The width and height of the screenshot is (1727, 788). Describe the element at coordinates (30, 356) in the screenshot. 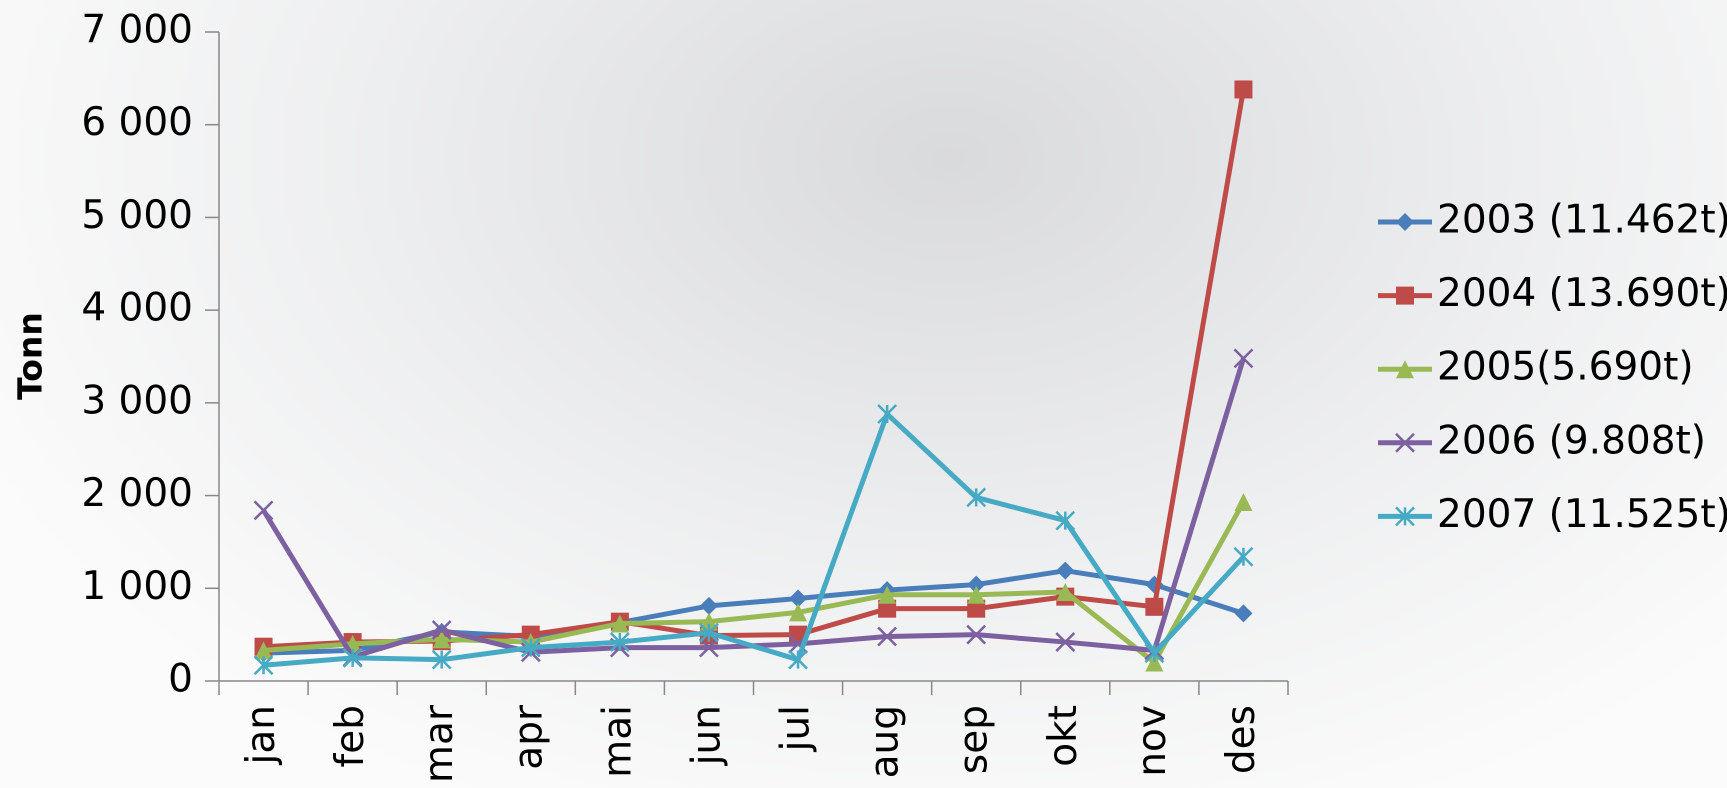

I see `y-axis-title: Tonn` at that location.